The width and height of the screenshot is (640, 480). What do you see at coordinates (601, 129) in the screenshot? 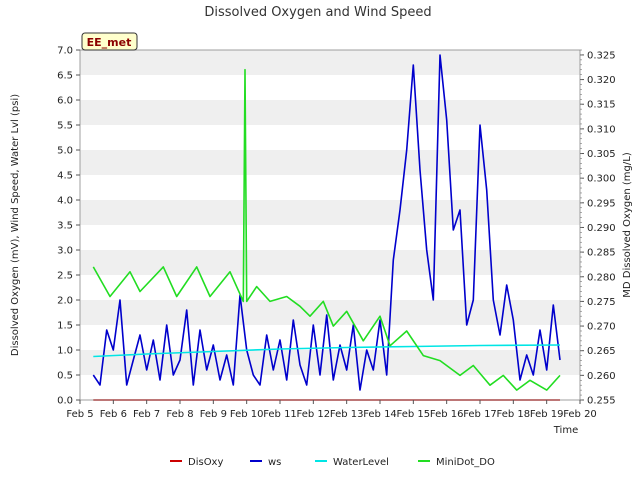
I see `right-tick-label: 0.310` at bounding box center [601, 129].